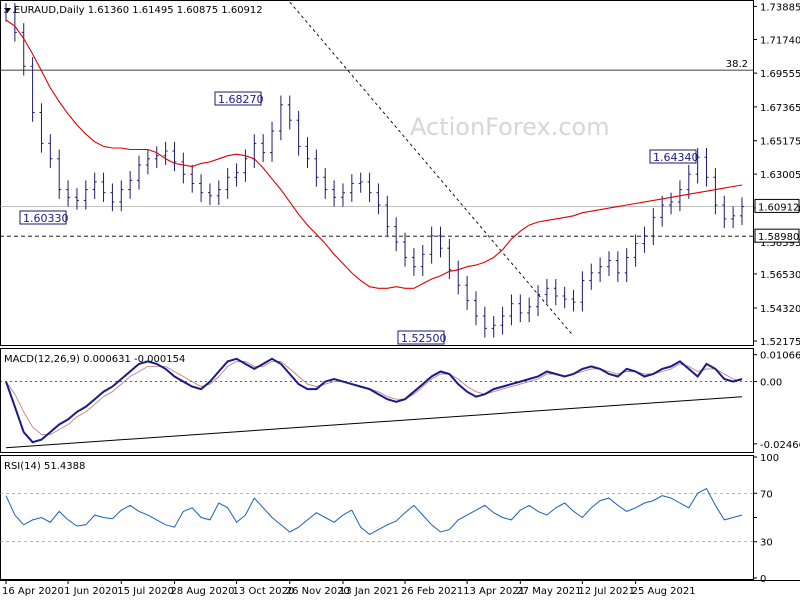  Describe the element at coordinates (780, 275) in the screenshot. I see `price-y-tick-label: 1.56530` at that location.